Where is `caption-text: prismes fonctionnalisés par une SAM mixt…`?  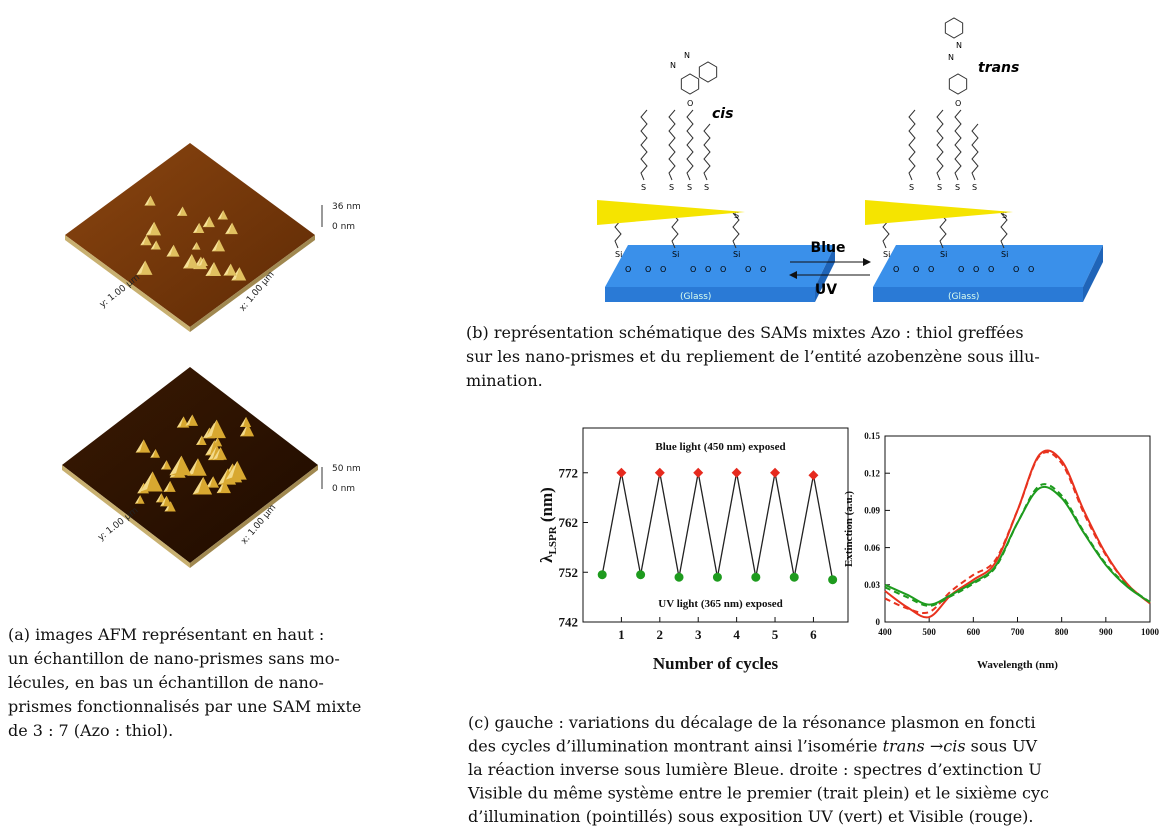 caption-text: prismes fonctionnalisés par une SAM mixt… is located at coordinates (184, 706).